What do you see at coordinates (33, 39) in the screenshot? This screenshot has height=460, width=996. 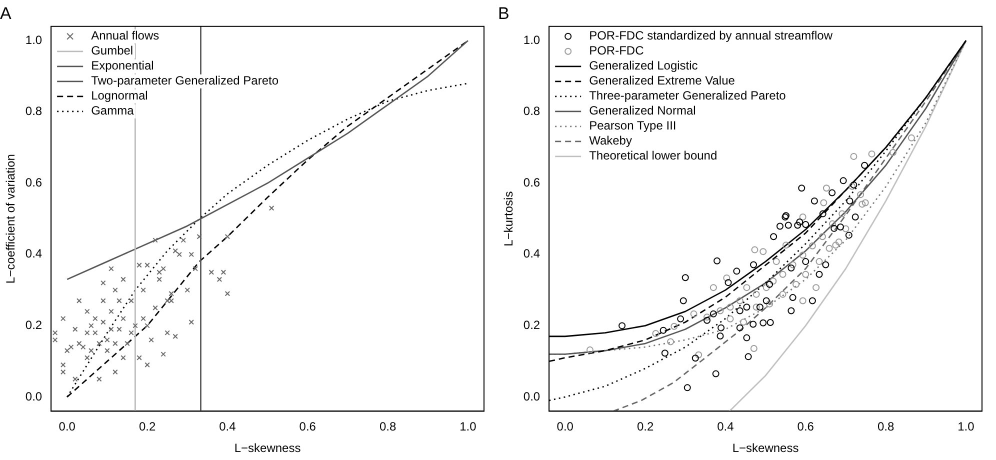 I see `y-tick-label: 1.0` at bounding box center [33, 39].